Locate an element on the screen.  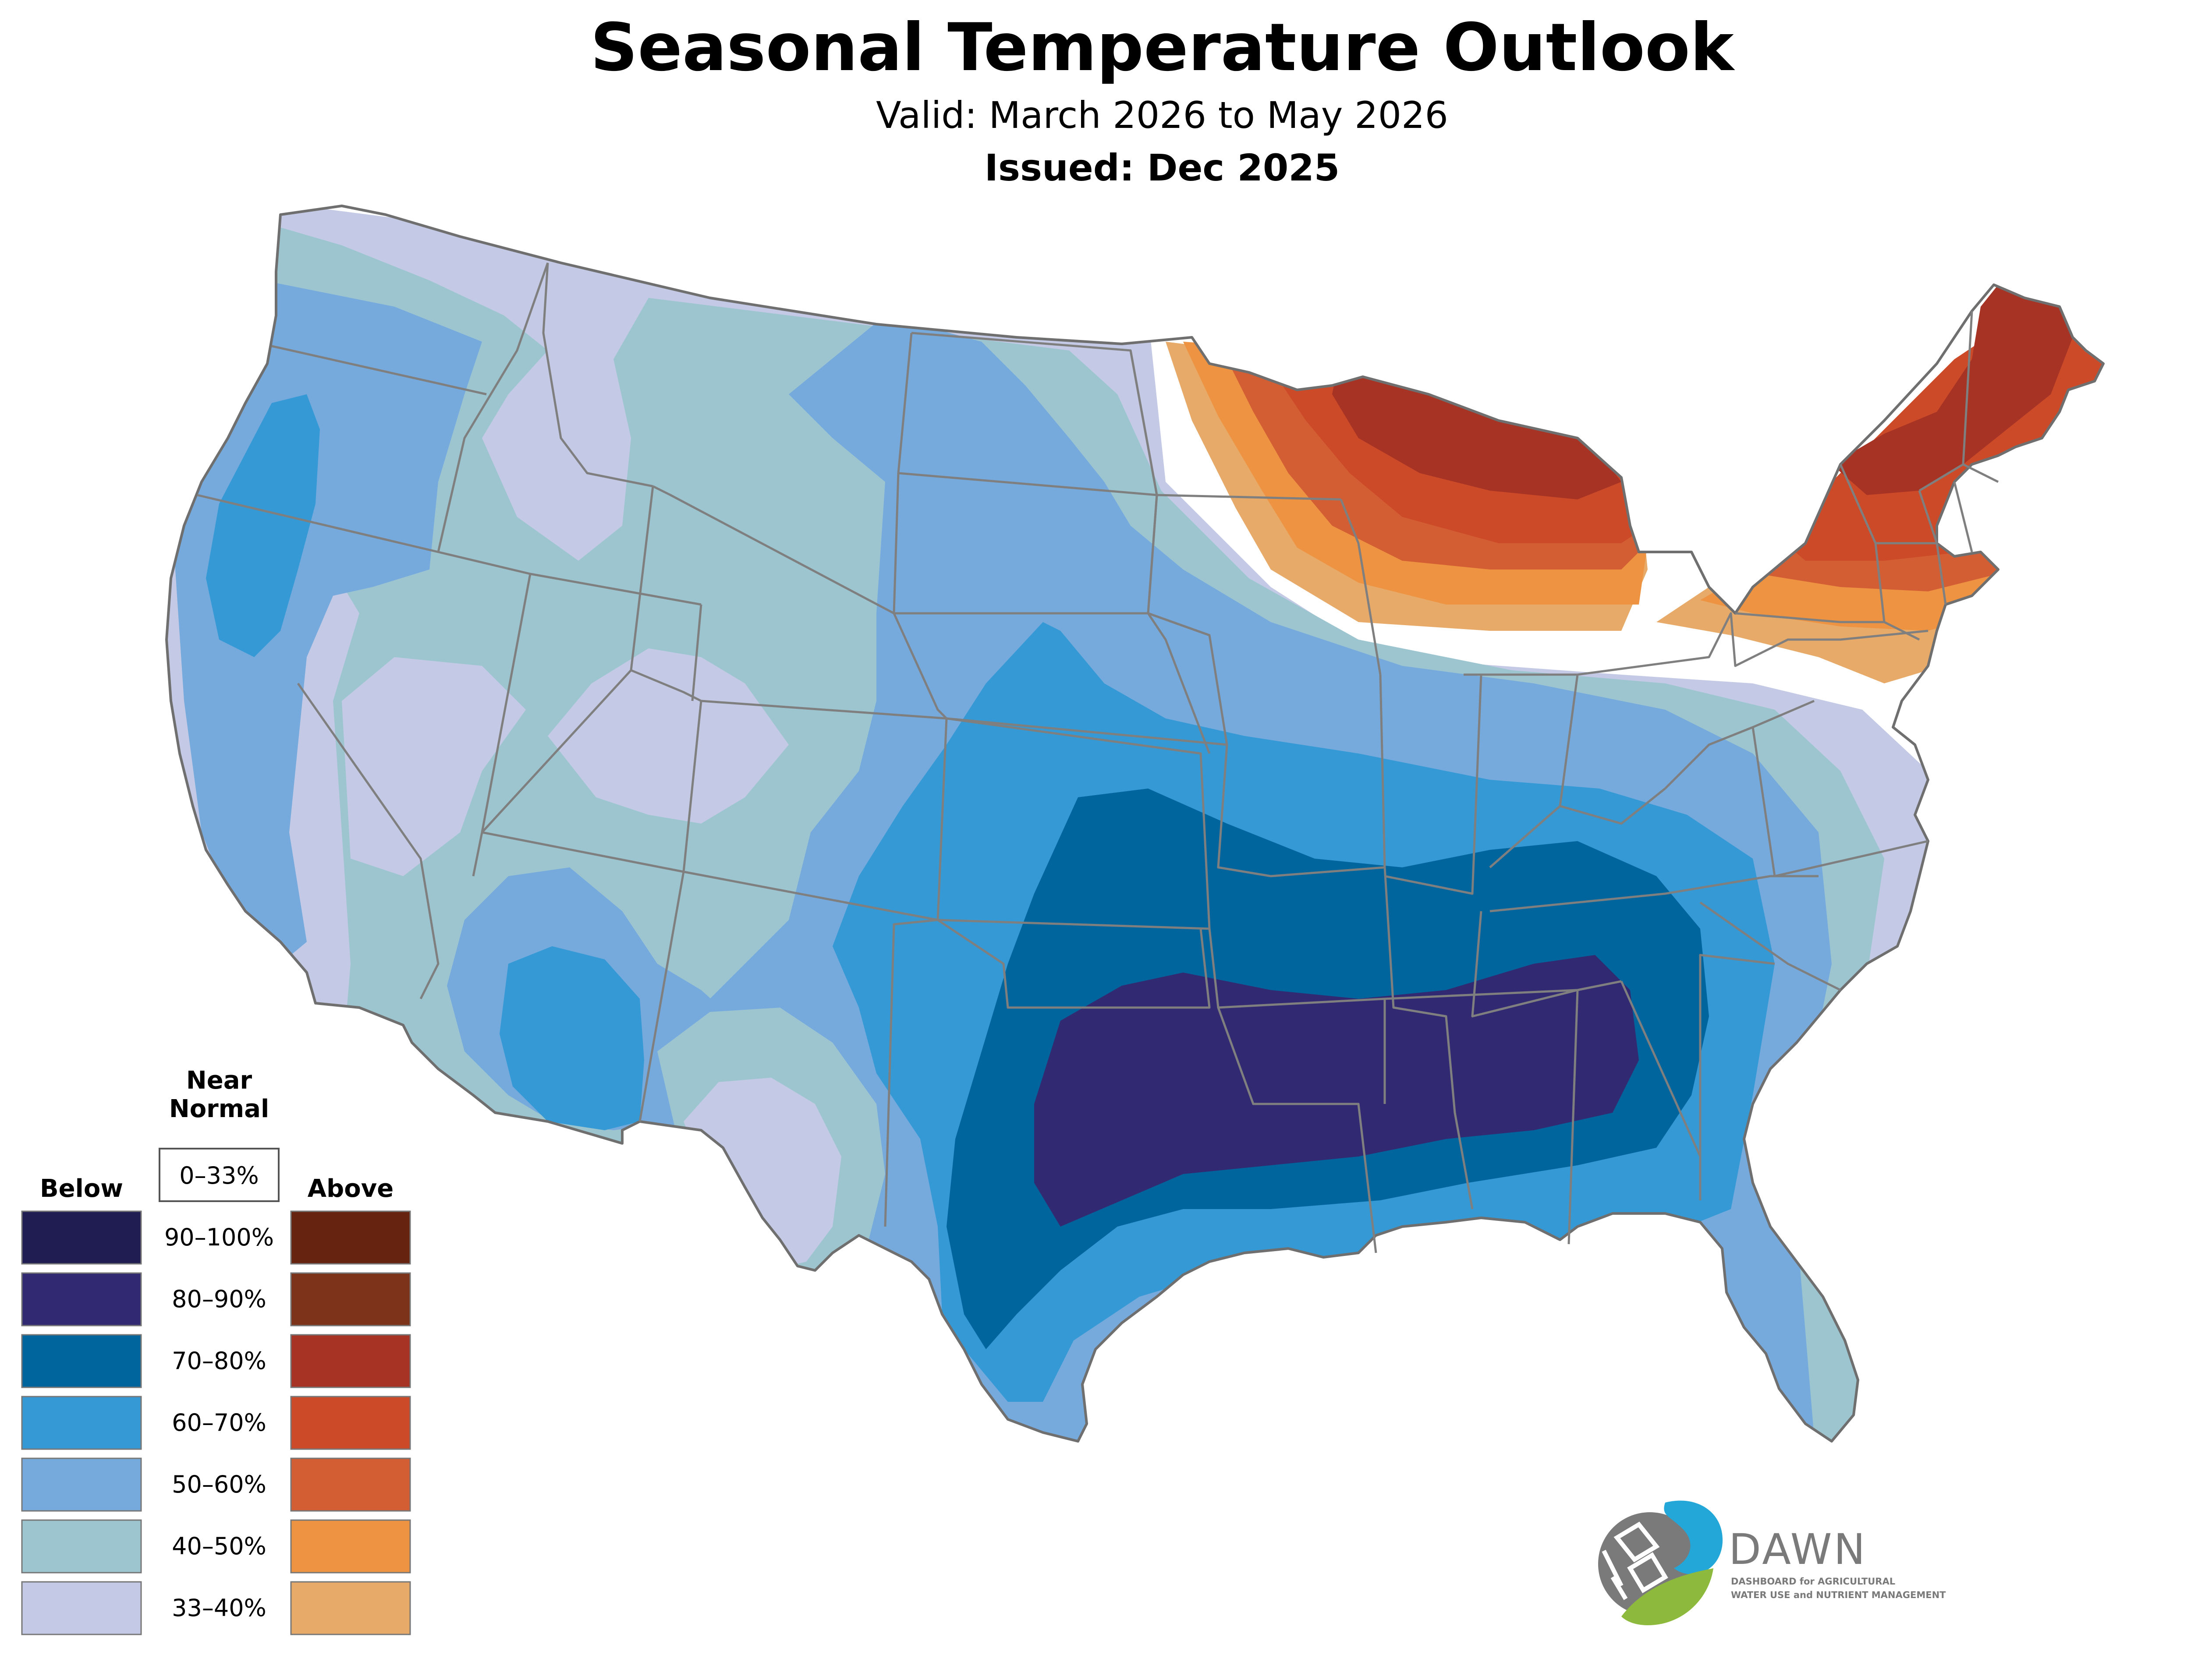
legend-range-label: 80–90% is located at coordinates (219, 1299).